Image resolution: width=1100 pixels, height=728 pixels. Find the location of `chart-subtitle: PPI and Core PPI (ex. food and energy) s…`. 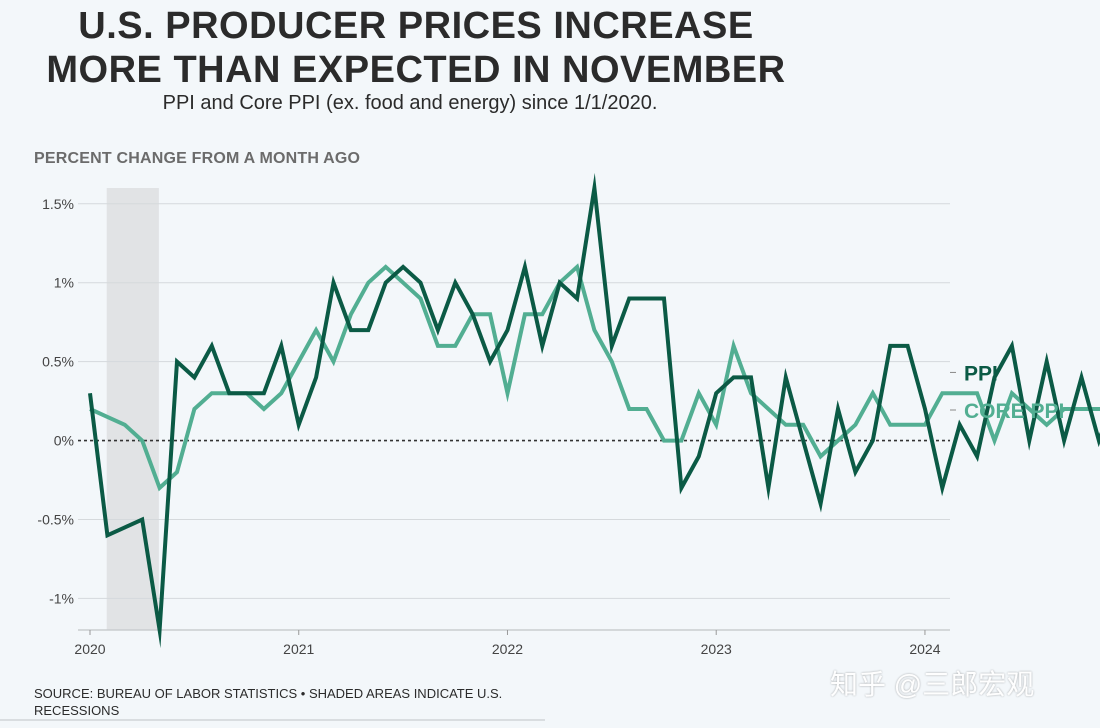

chart-subtitle: PPI and Core PPI (ex. food and energy) s… is located at coordinates (410, 103).